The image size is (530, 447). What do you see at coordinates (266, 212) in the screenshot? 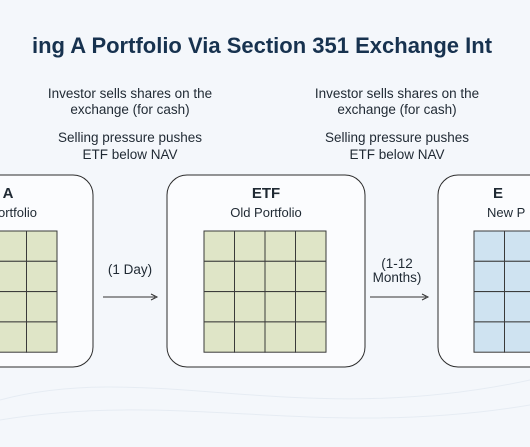
I see `box-subtitle: Old Portfolio` at bounding box center [266, 212].